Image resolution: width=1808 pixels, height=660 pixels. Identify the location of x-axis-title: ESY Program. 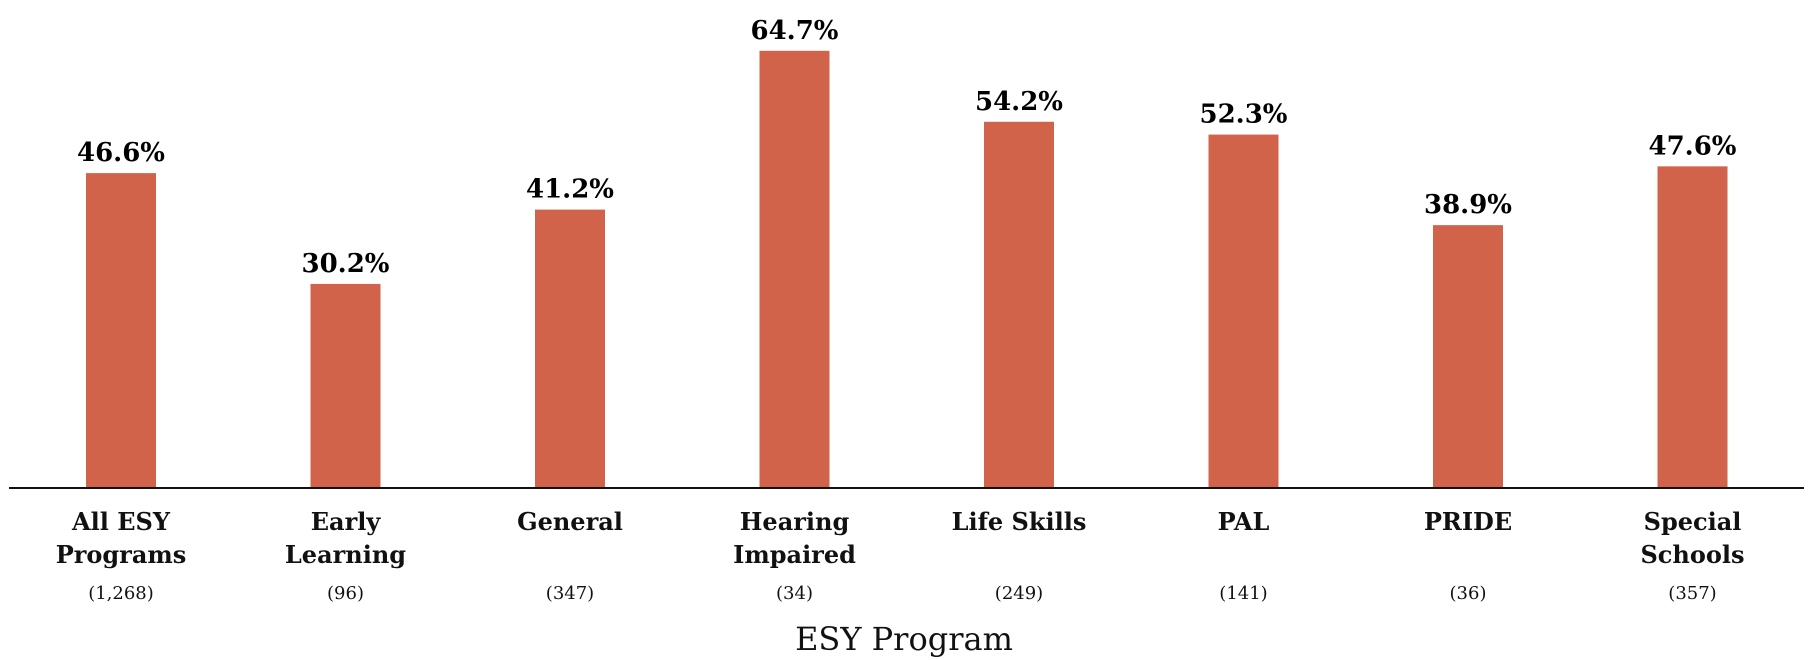
(904, 639).